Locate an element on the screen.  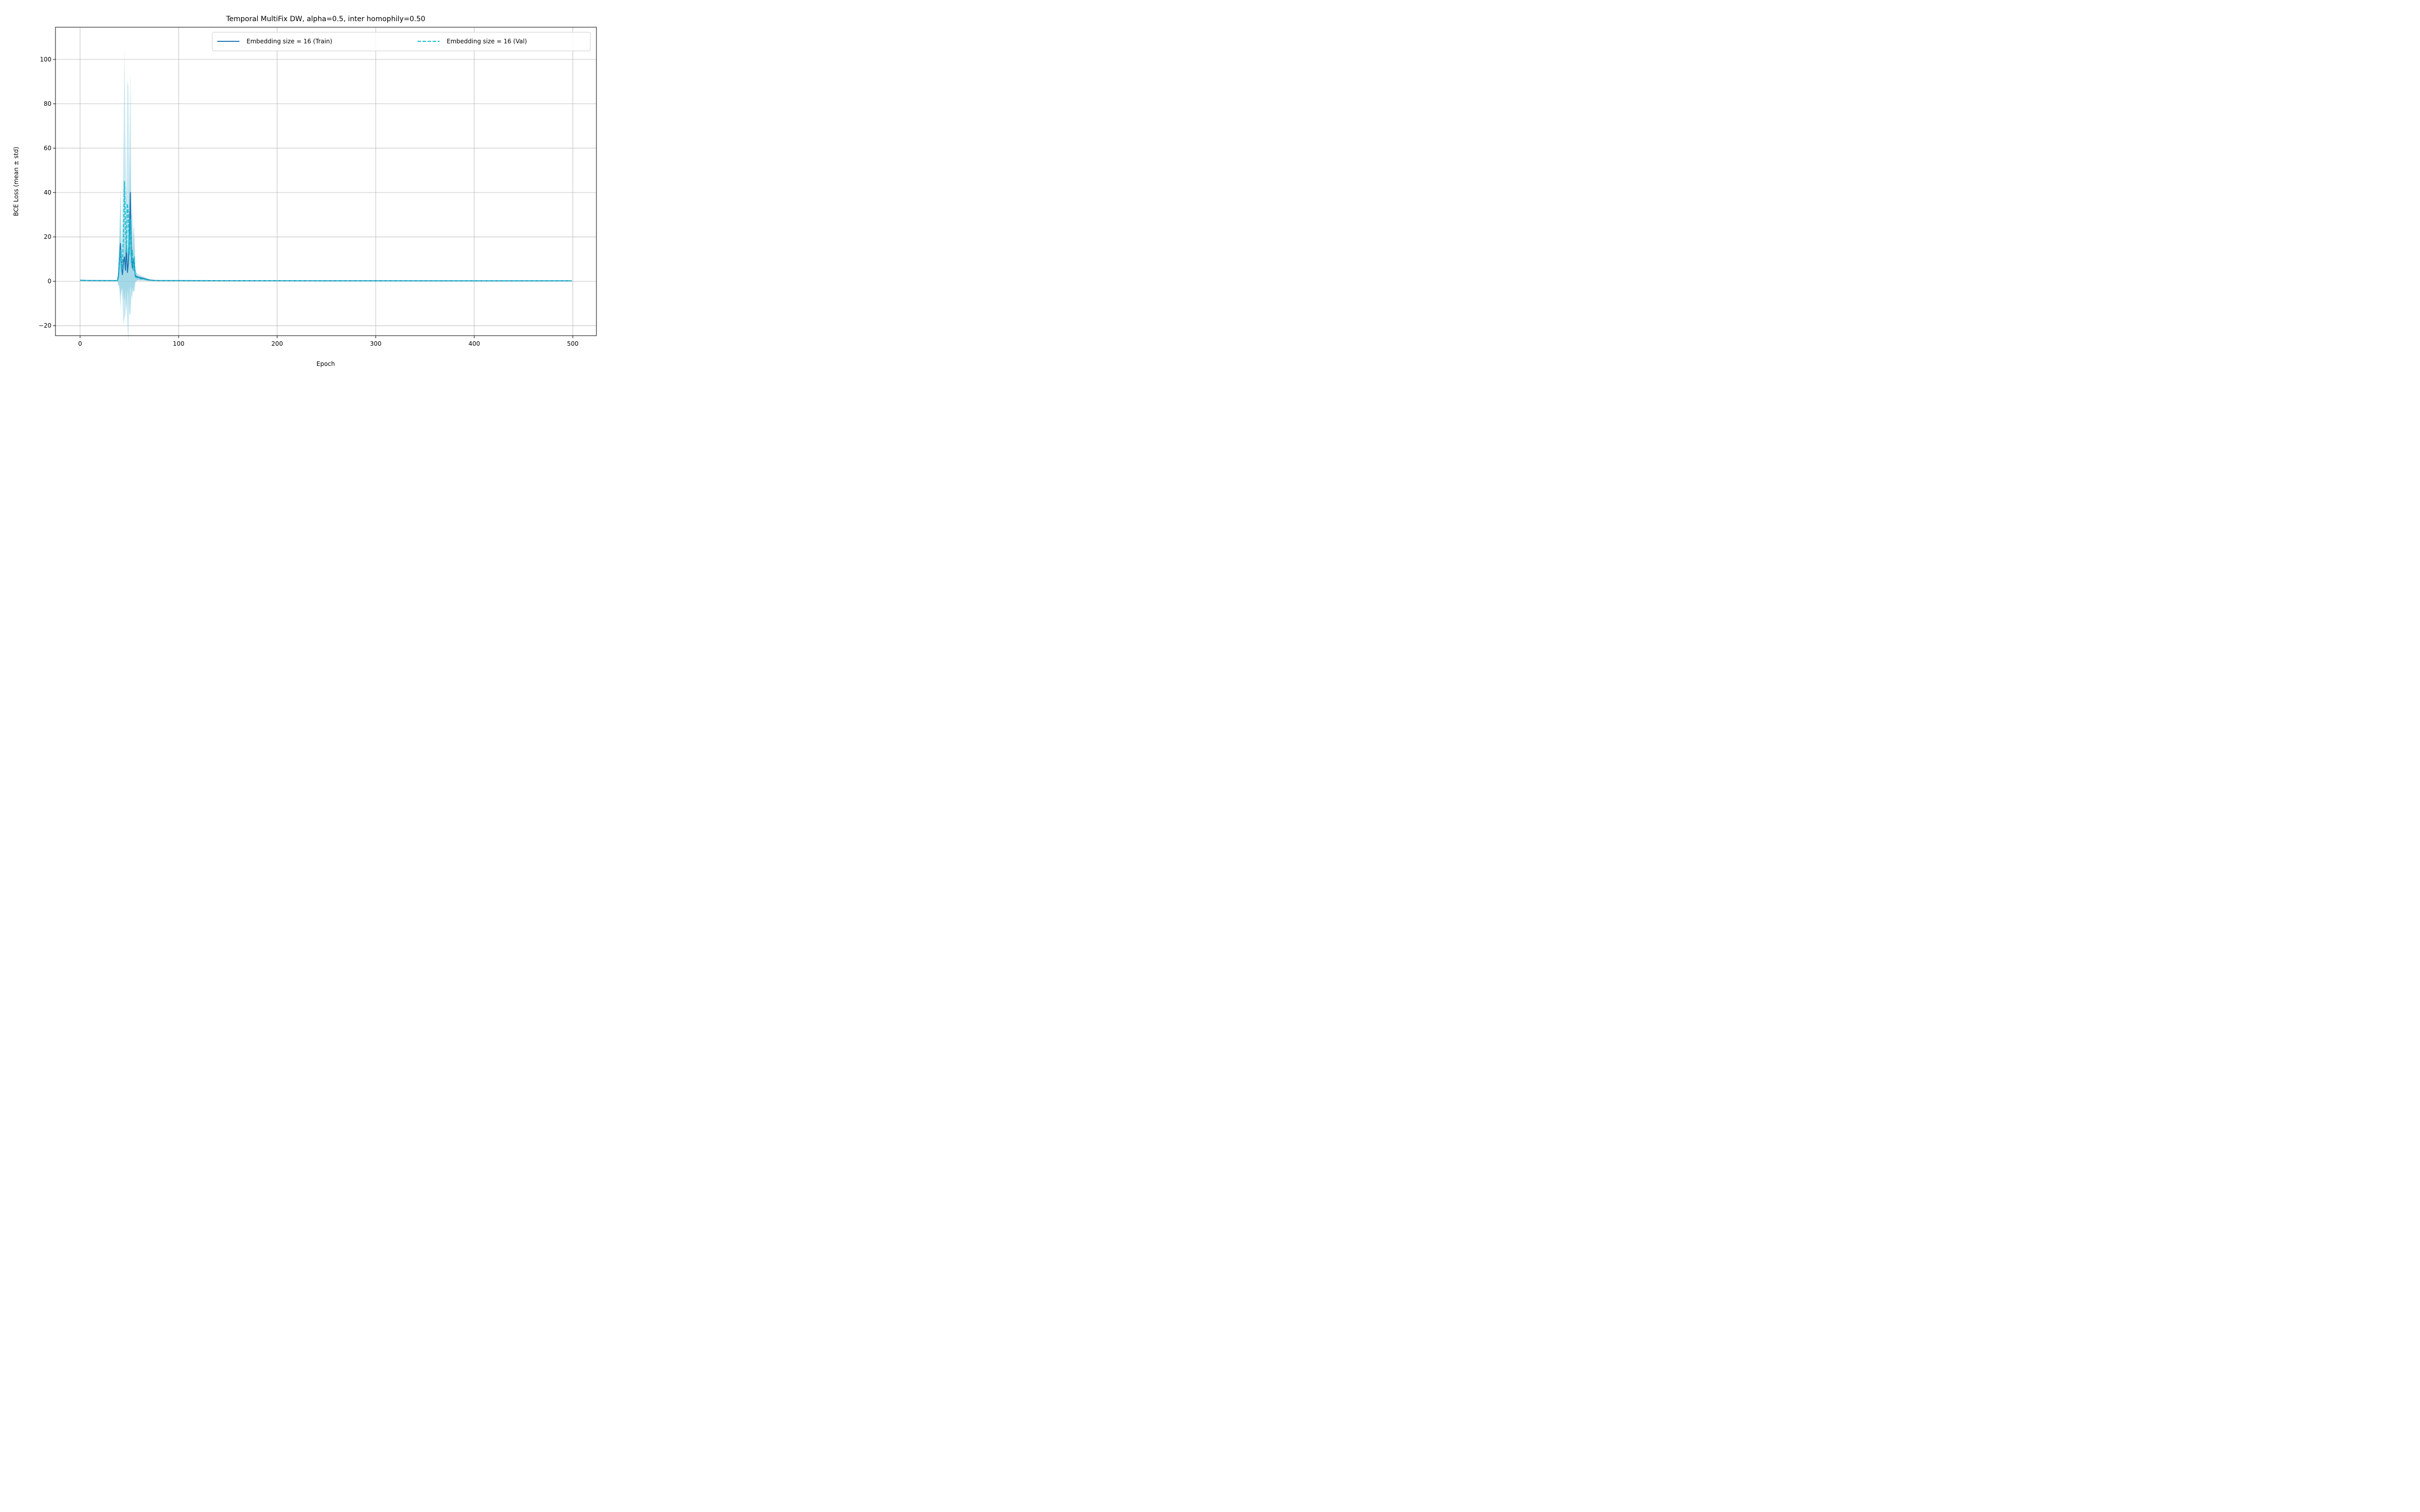
legend-label-val: Embedding size = 16 (Val) is located at coordinates (487, 42).